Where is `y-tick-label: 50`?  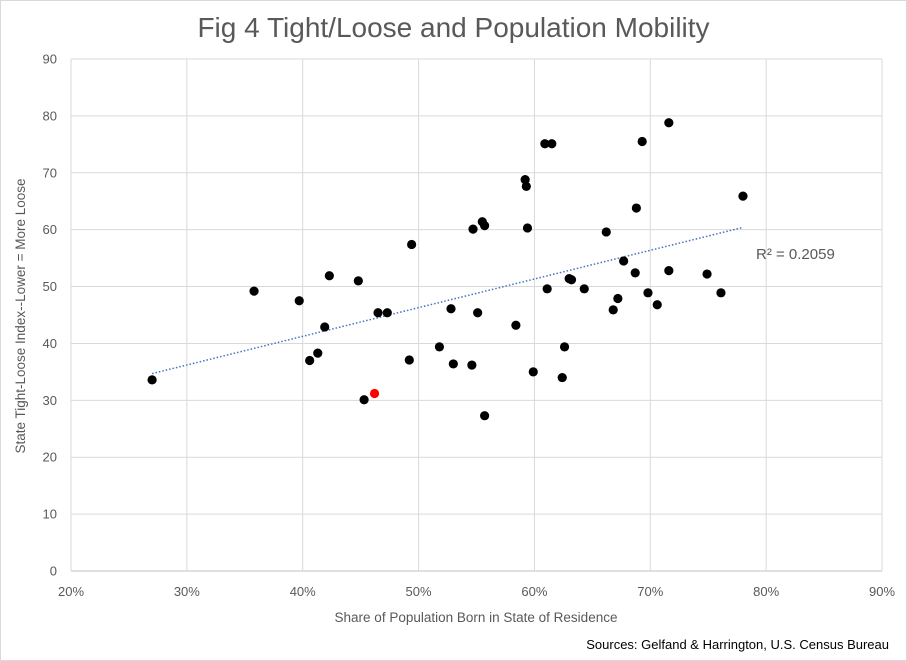
y-tick-label: 50 is located at coordinates (50, 286).